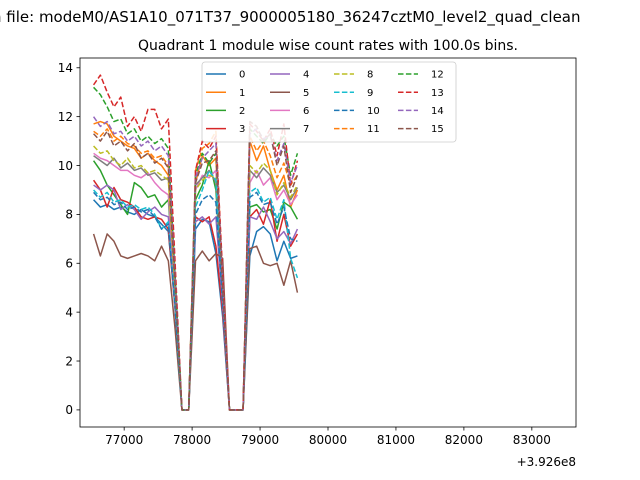 The width and height of the screenshot is (640, 480). Describe the element at coordinates (306, 75) in the screenshot. I see `legend-label-4: 4` at that location.